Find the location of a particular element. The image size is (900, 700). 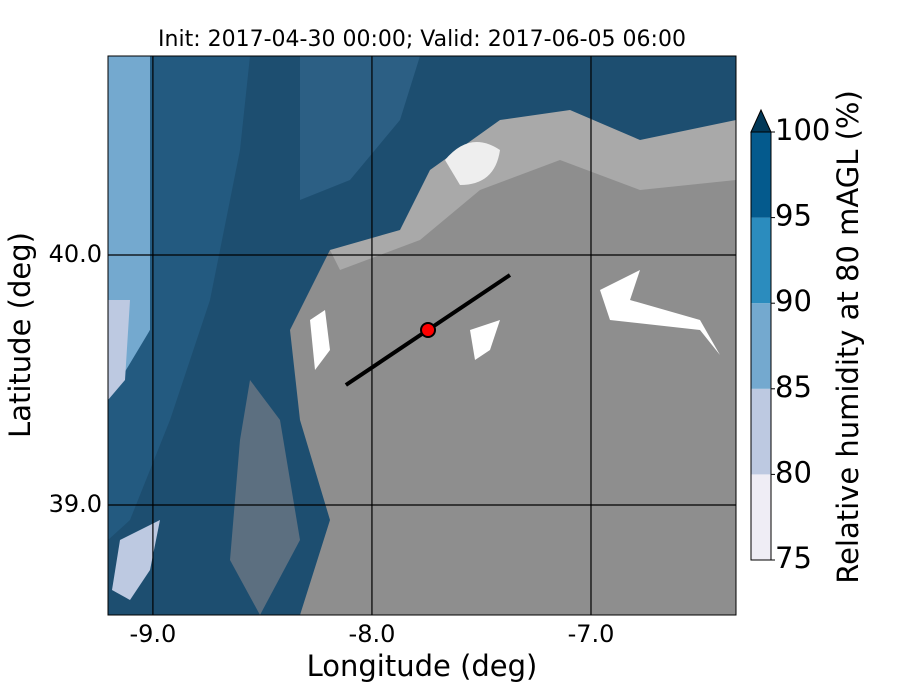

y-tick-label: 40.0 is located at coordinates (75, 254).